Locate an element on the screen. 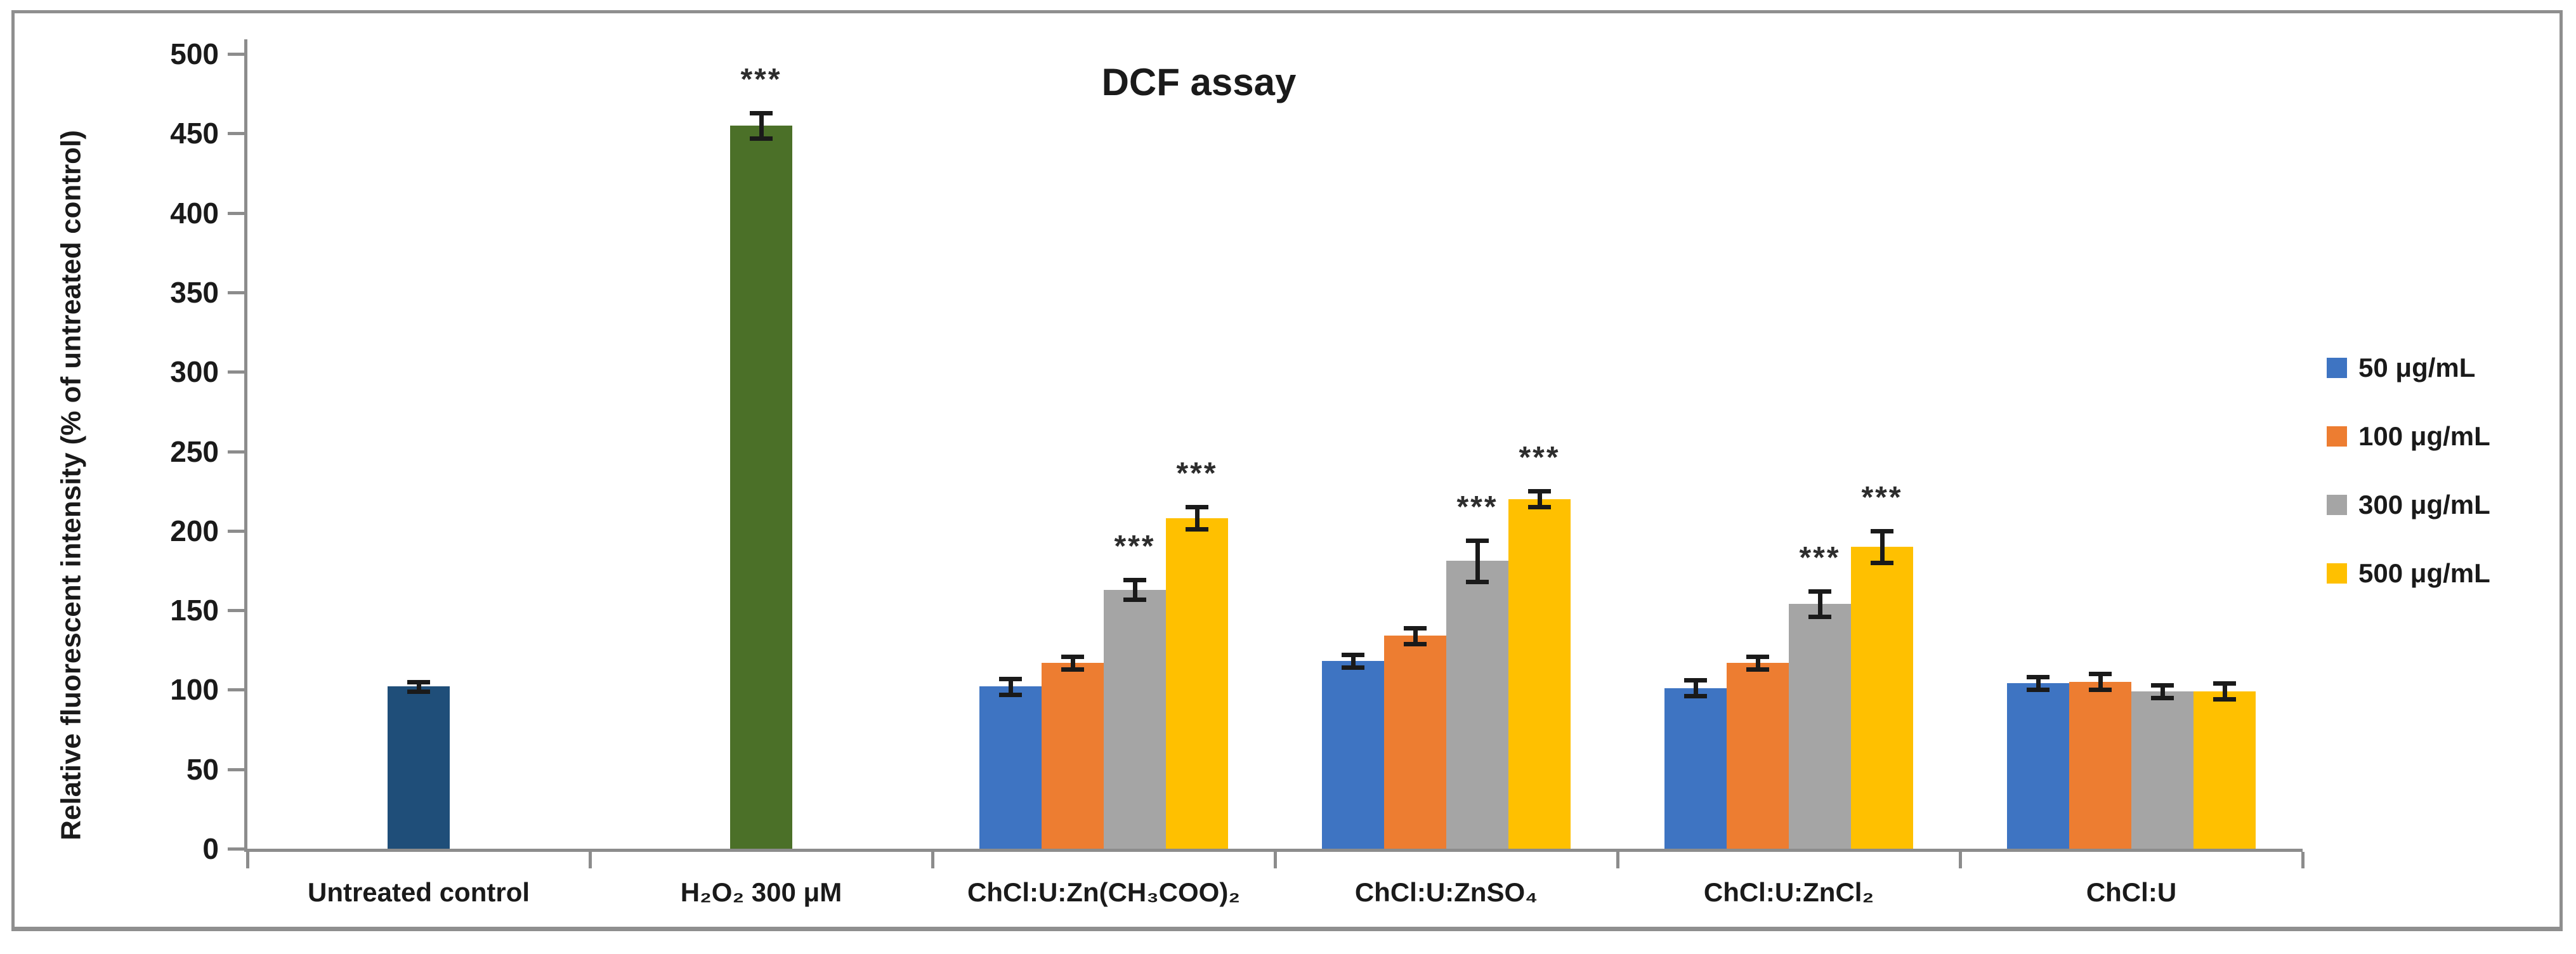 The width and height of the screenshot is (2576, 954). legend-item: 100 μg/mL is located at coordinates (2409, 436).